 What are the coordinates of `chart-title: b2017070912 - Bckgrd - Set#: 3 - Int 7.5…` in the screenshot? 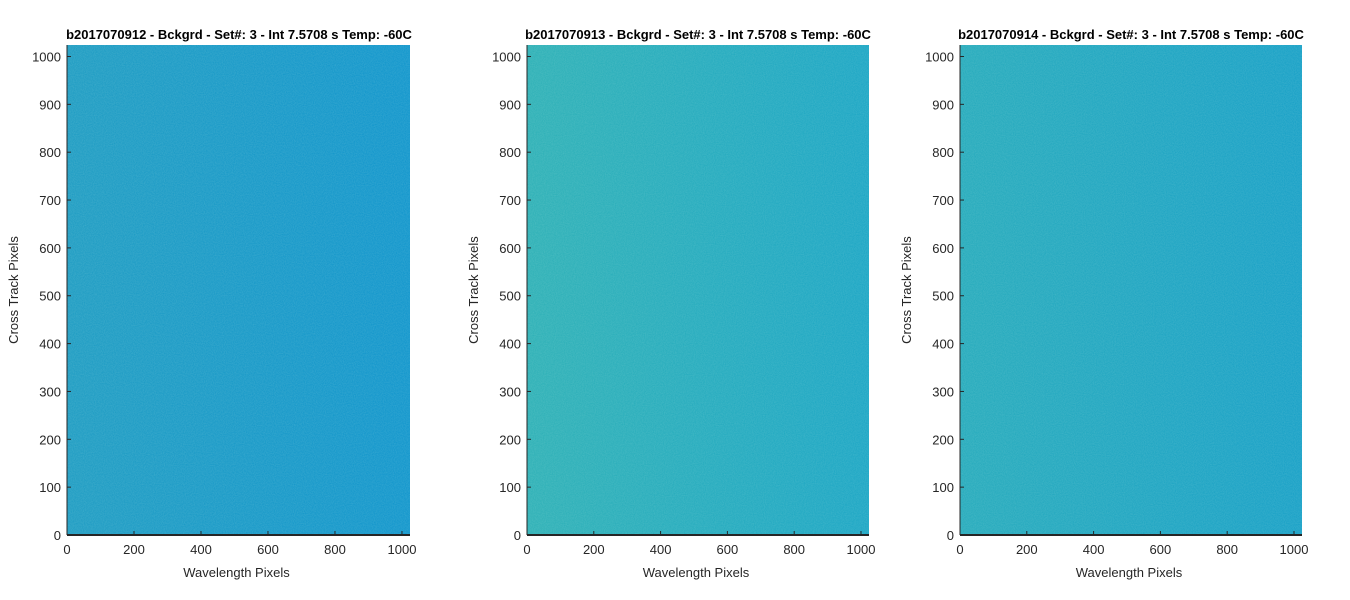 It's located at (239, 34).